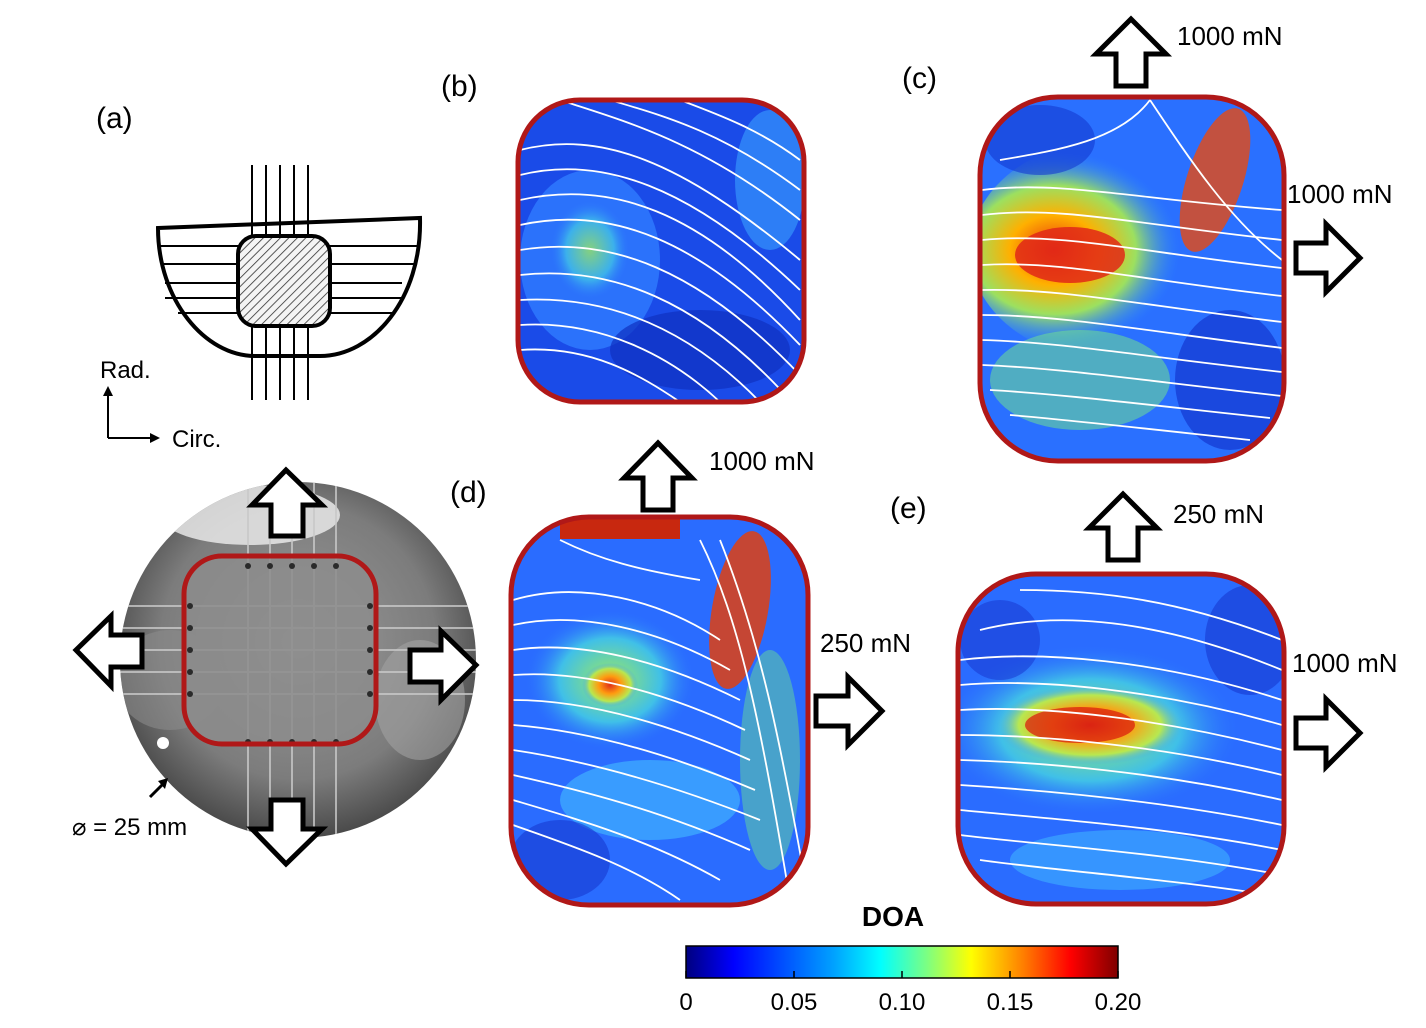  I want to click on load-arrows-c, so click(1226, 157).